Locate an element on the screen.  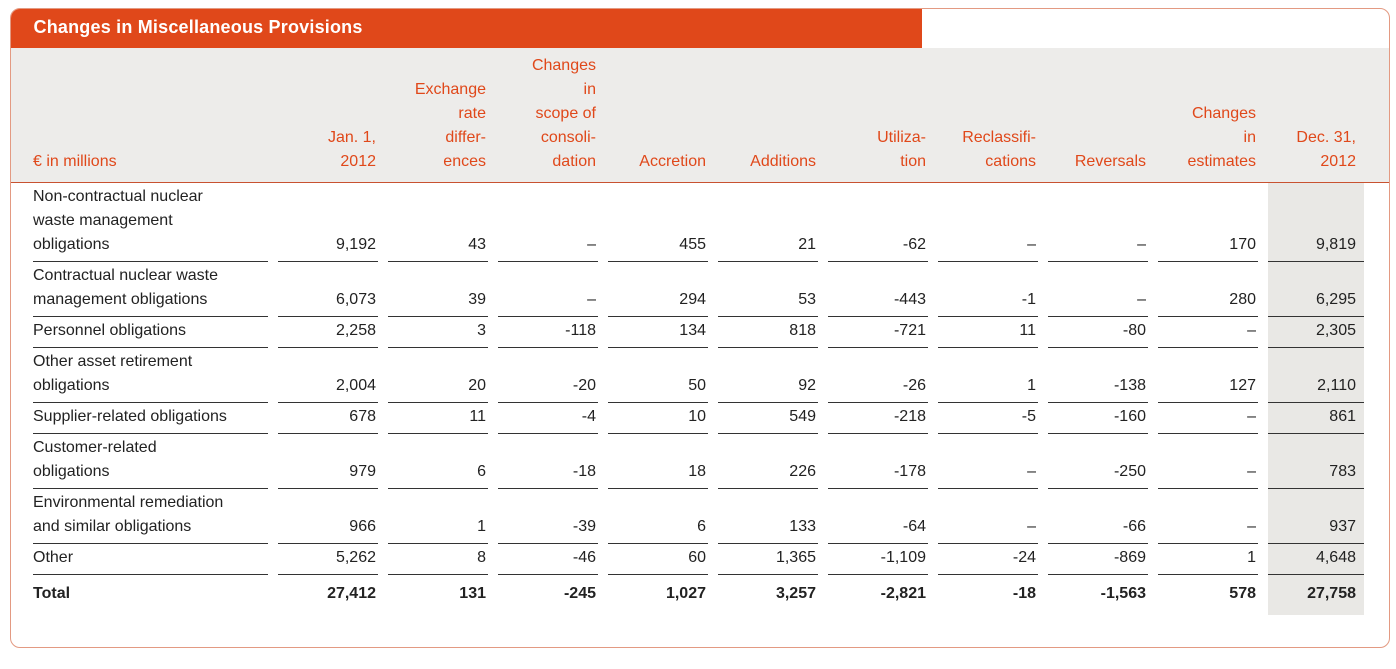
cell-value: 60 is located at coordinates (658, 559).